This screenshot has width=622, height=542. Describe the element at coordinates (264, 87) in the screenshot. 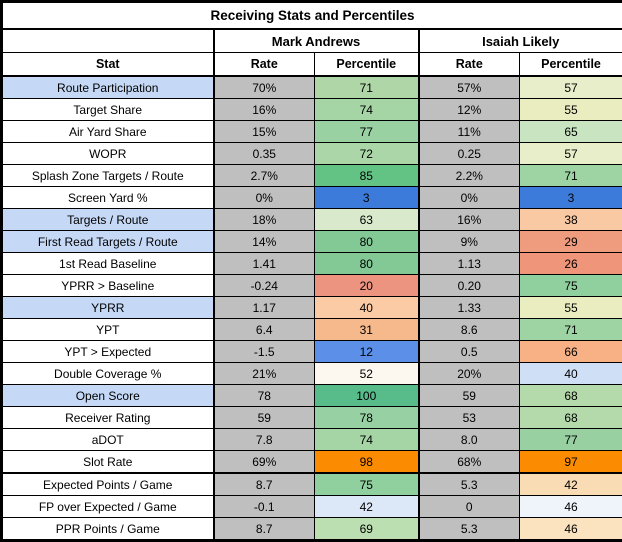

I see `rate-cell-mark: 70%` at that location.